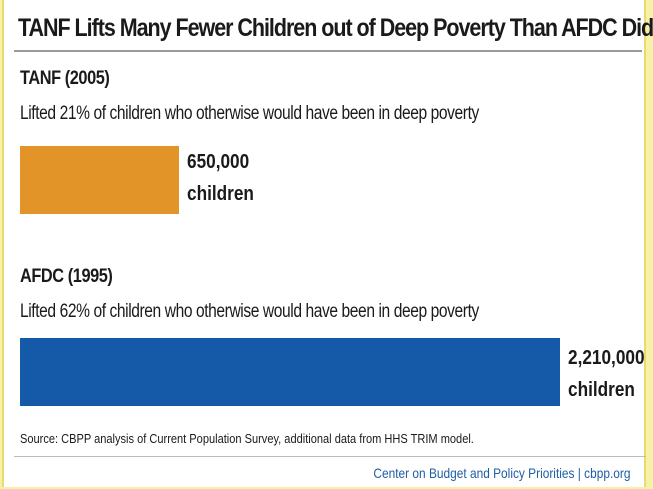  I want to click on bar-tanf, so click(99, 180).